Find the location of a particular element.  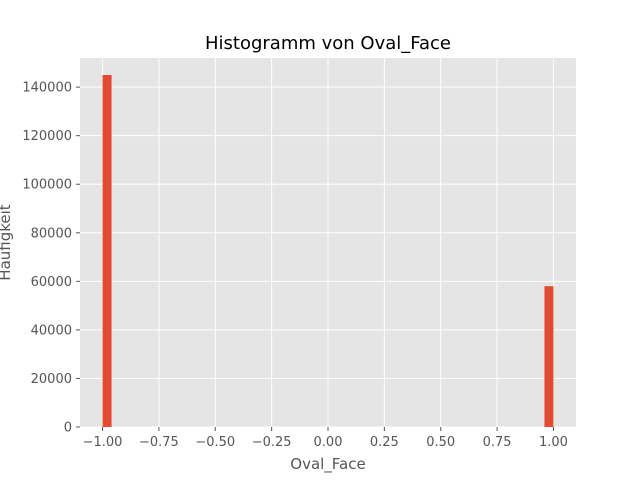

y-axis-label: Häufigkeit is located at coordinates (7, 242).